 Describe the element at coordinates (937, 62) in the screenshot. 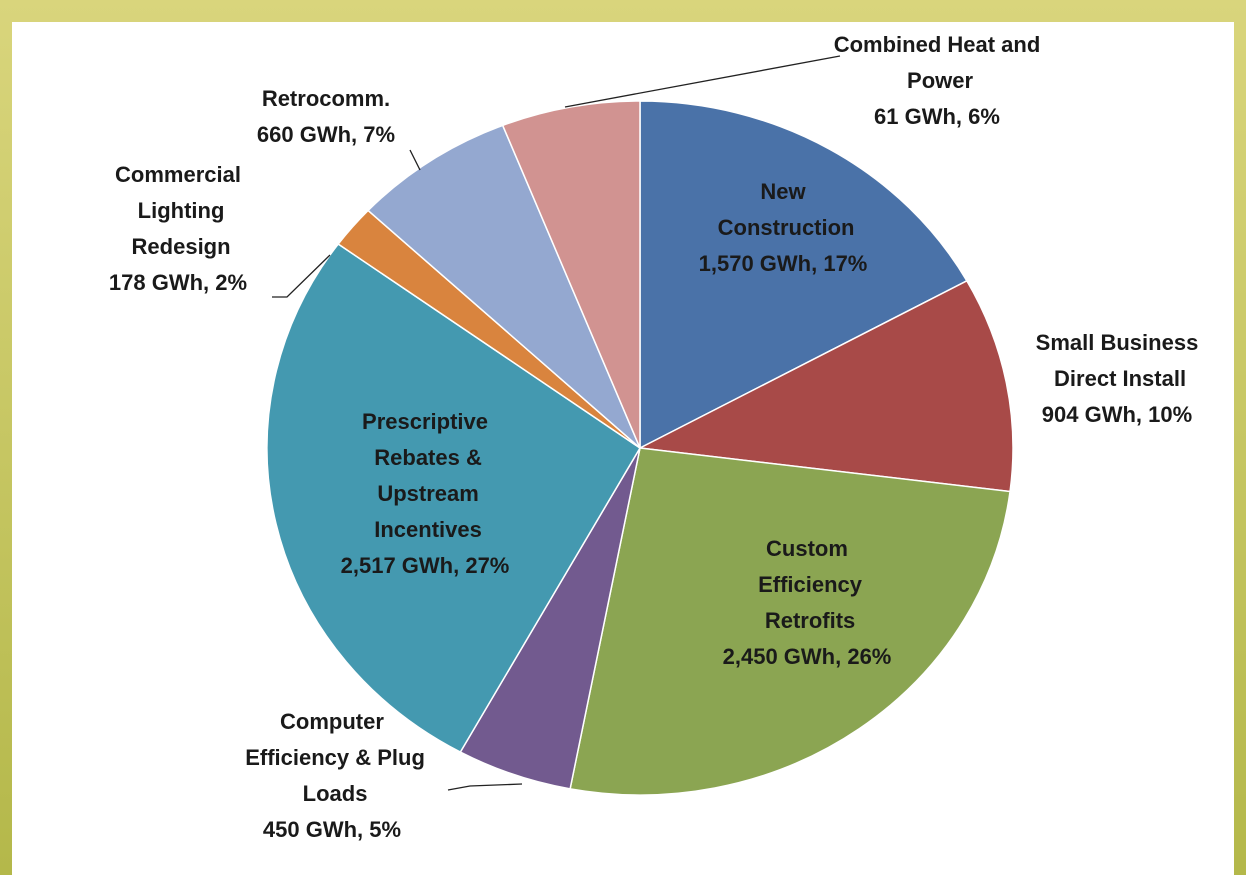

I see `slice-label: Combined Heat and Power` at that location.